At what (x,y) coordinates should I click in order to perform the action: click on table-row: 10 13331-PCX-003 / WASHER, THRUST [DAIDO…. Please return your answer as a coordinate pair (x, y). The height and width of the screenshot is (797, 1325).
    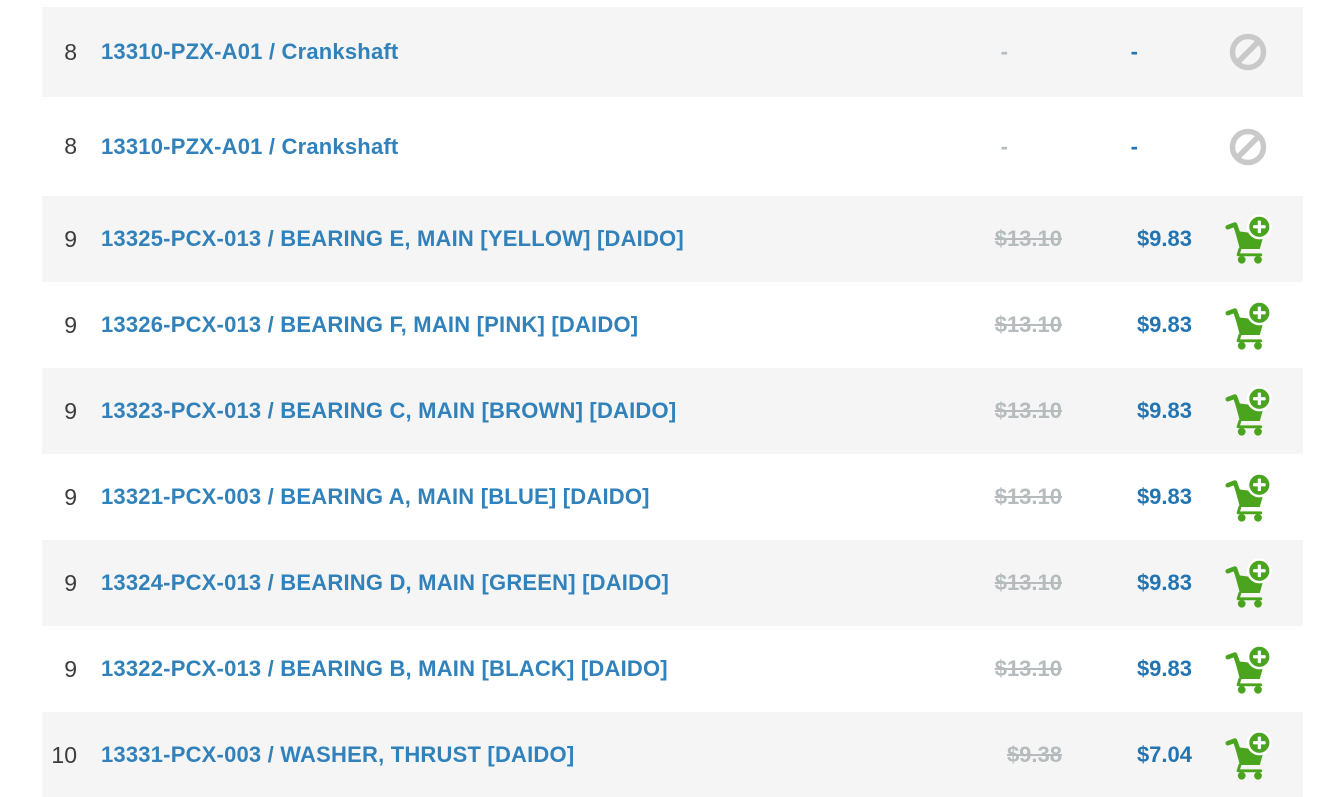
    Looking at the image, I should click on (672, 754).